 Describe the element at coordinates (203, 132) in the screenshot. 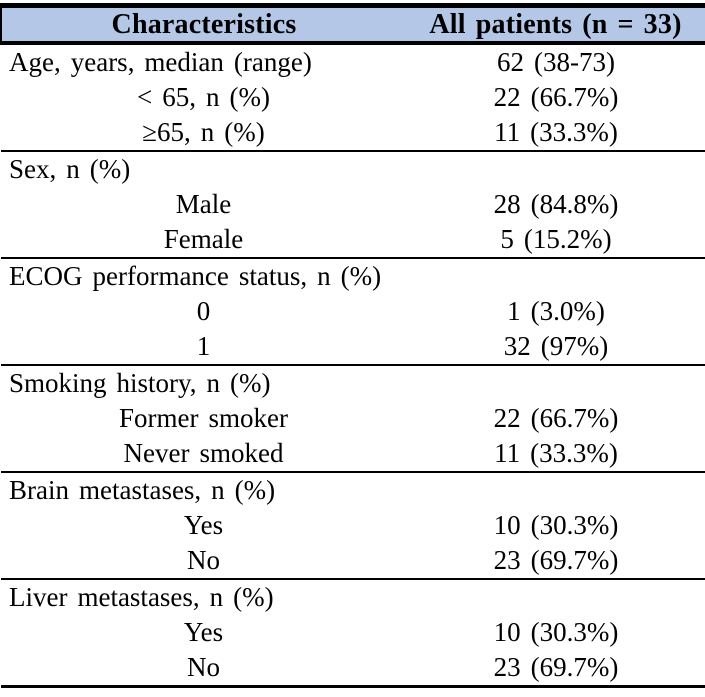

I see `row-label-cell: ≥65, n (%)` at that location.